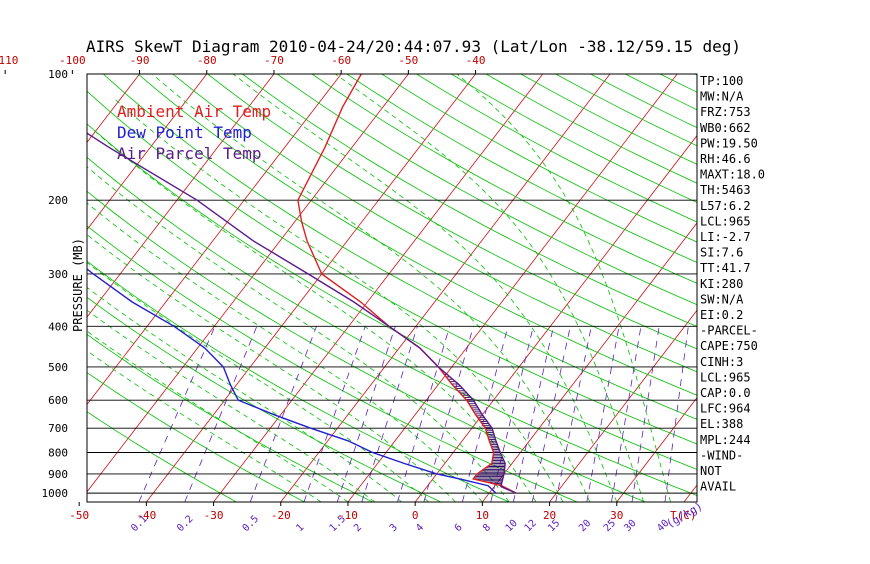  I want to click on top-temp-tick-label: -70, so click(274, 60).